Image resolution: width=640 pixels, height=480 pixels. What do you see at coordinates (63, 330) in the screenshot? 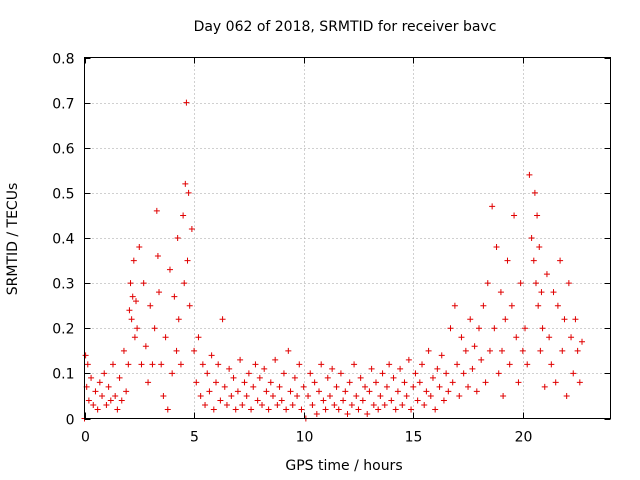
I see `y-tick-label: 0.2` at bounding box center [63, 330].